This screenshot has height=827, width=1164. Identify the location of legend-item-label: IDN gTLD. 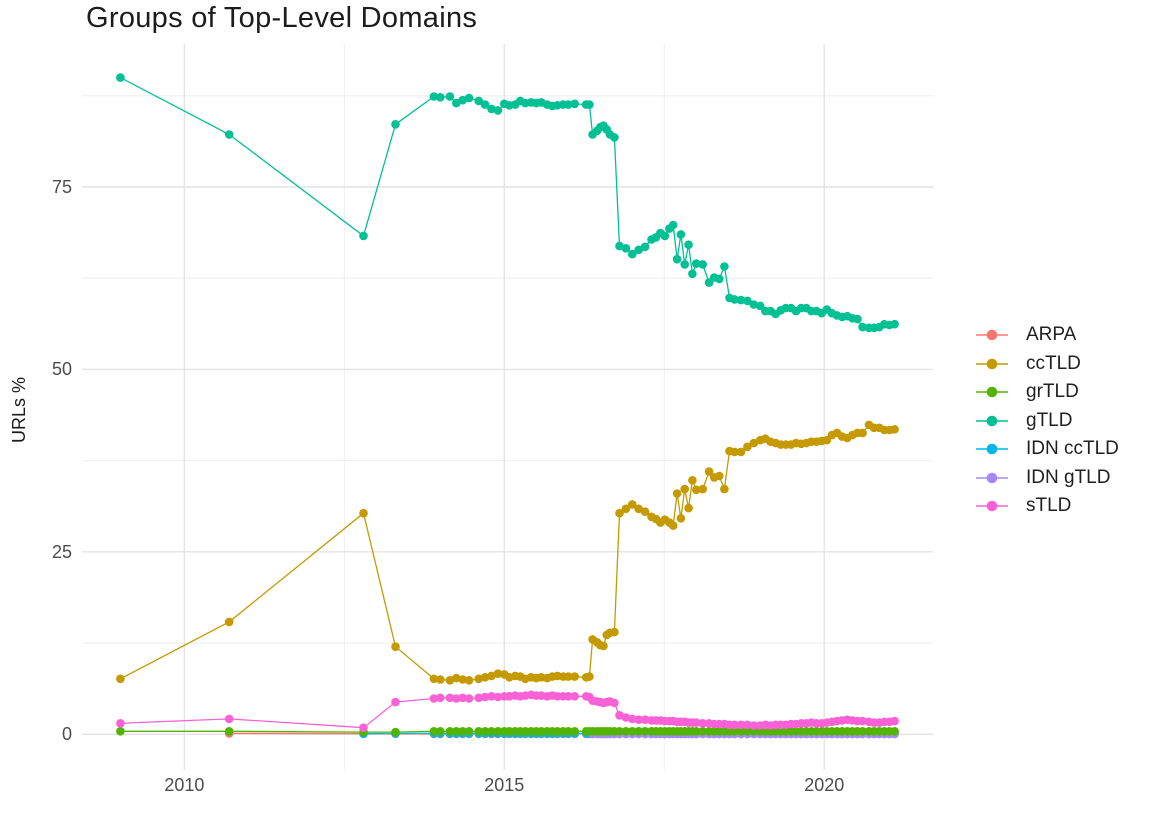
(1068, 477).